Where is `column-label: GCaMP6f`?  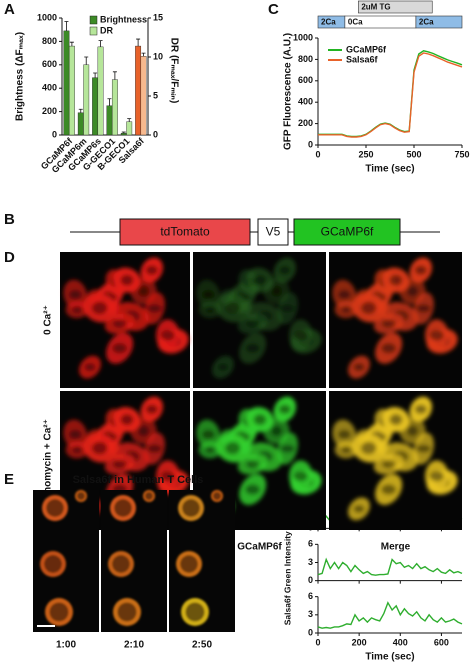
column-label: GCaMP6f is located at coordinates (259, 547).